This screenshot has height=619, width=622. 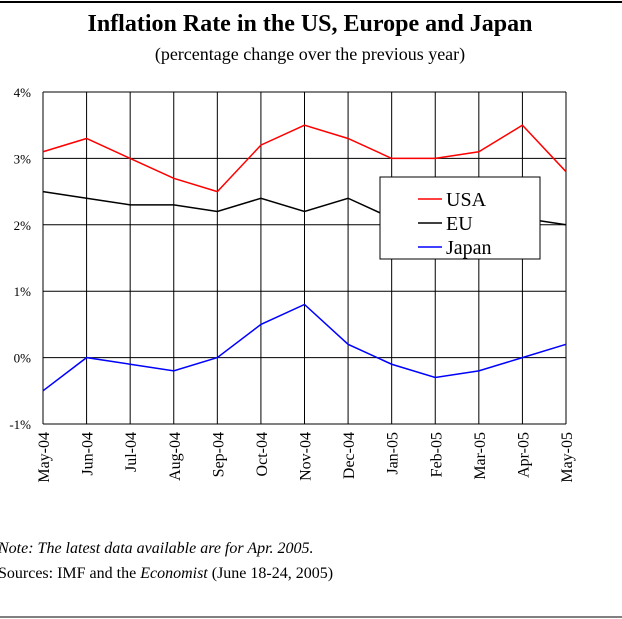 I want to click on x-tick-label: Oct-04, so click(x=262, y=454).